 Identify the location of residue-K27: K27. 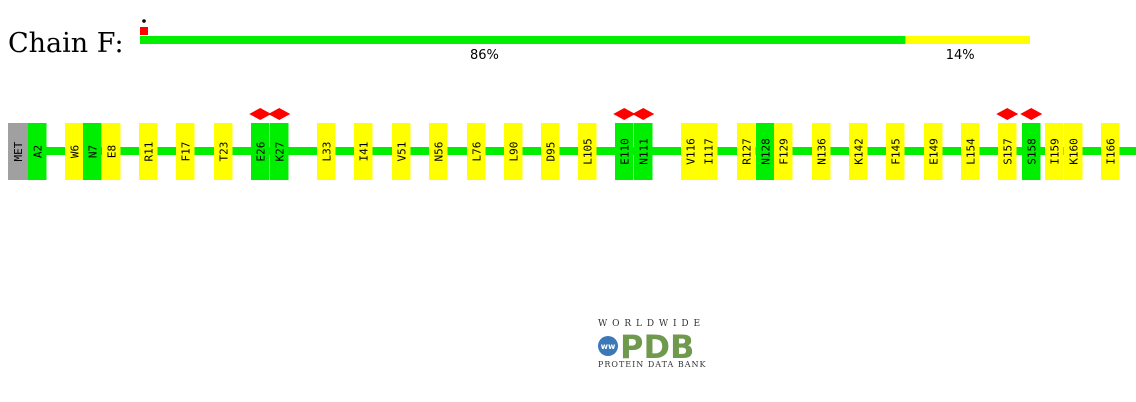
(279, 144).